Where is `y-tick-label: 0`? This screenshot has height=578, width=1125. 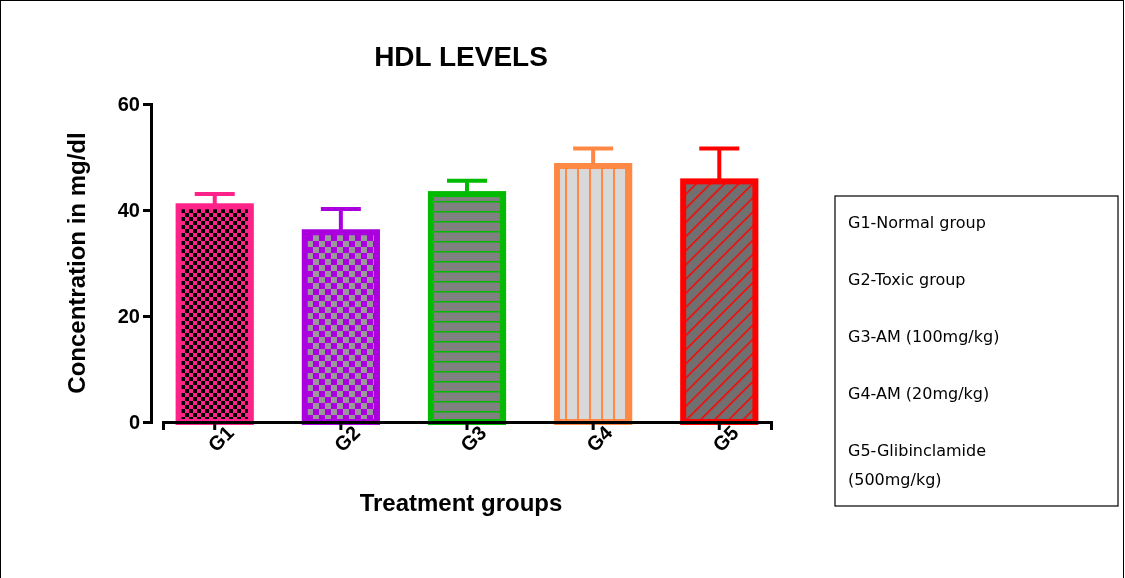
y-tick-label: 0 is located at coordinates (134, 421).